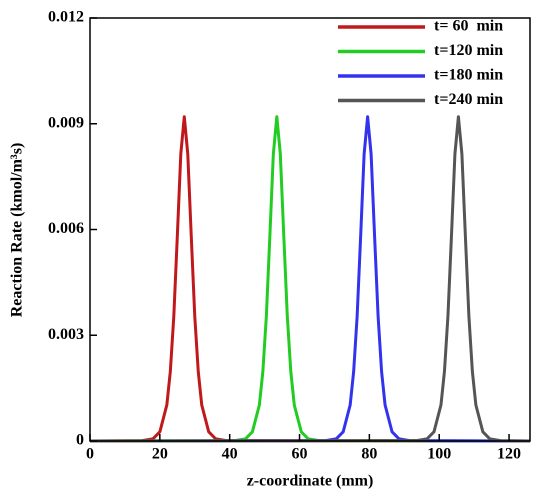 The width and height of the screenshot is (550, 501). Describe the element at coordinates (160, 454) in the screenshot. I see `x-tick-label: 20` at that location.